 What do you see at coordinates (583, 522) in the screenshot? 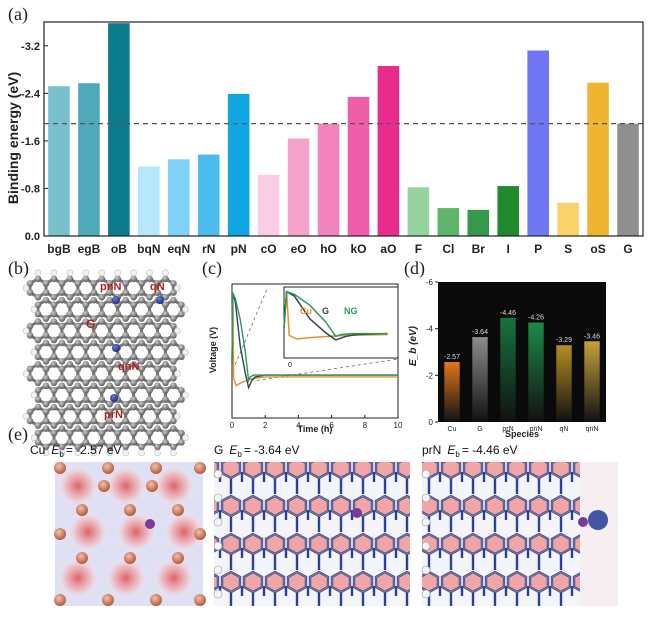
I see `li-atom` at bounding box center [583, 522].